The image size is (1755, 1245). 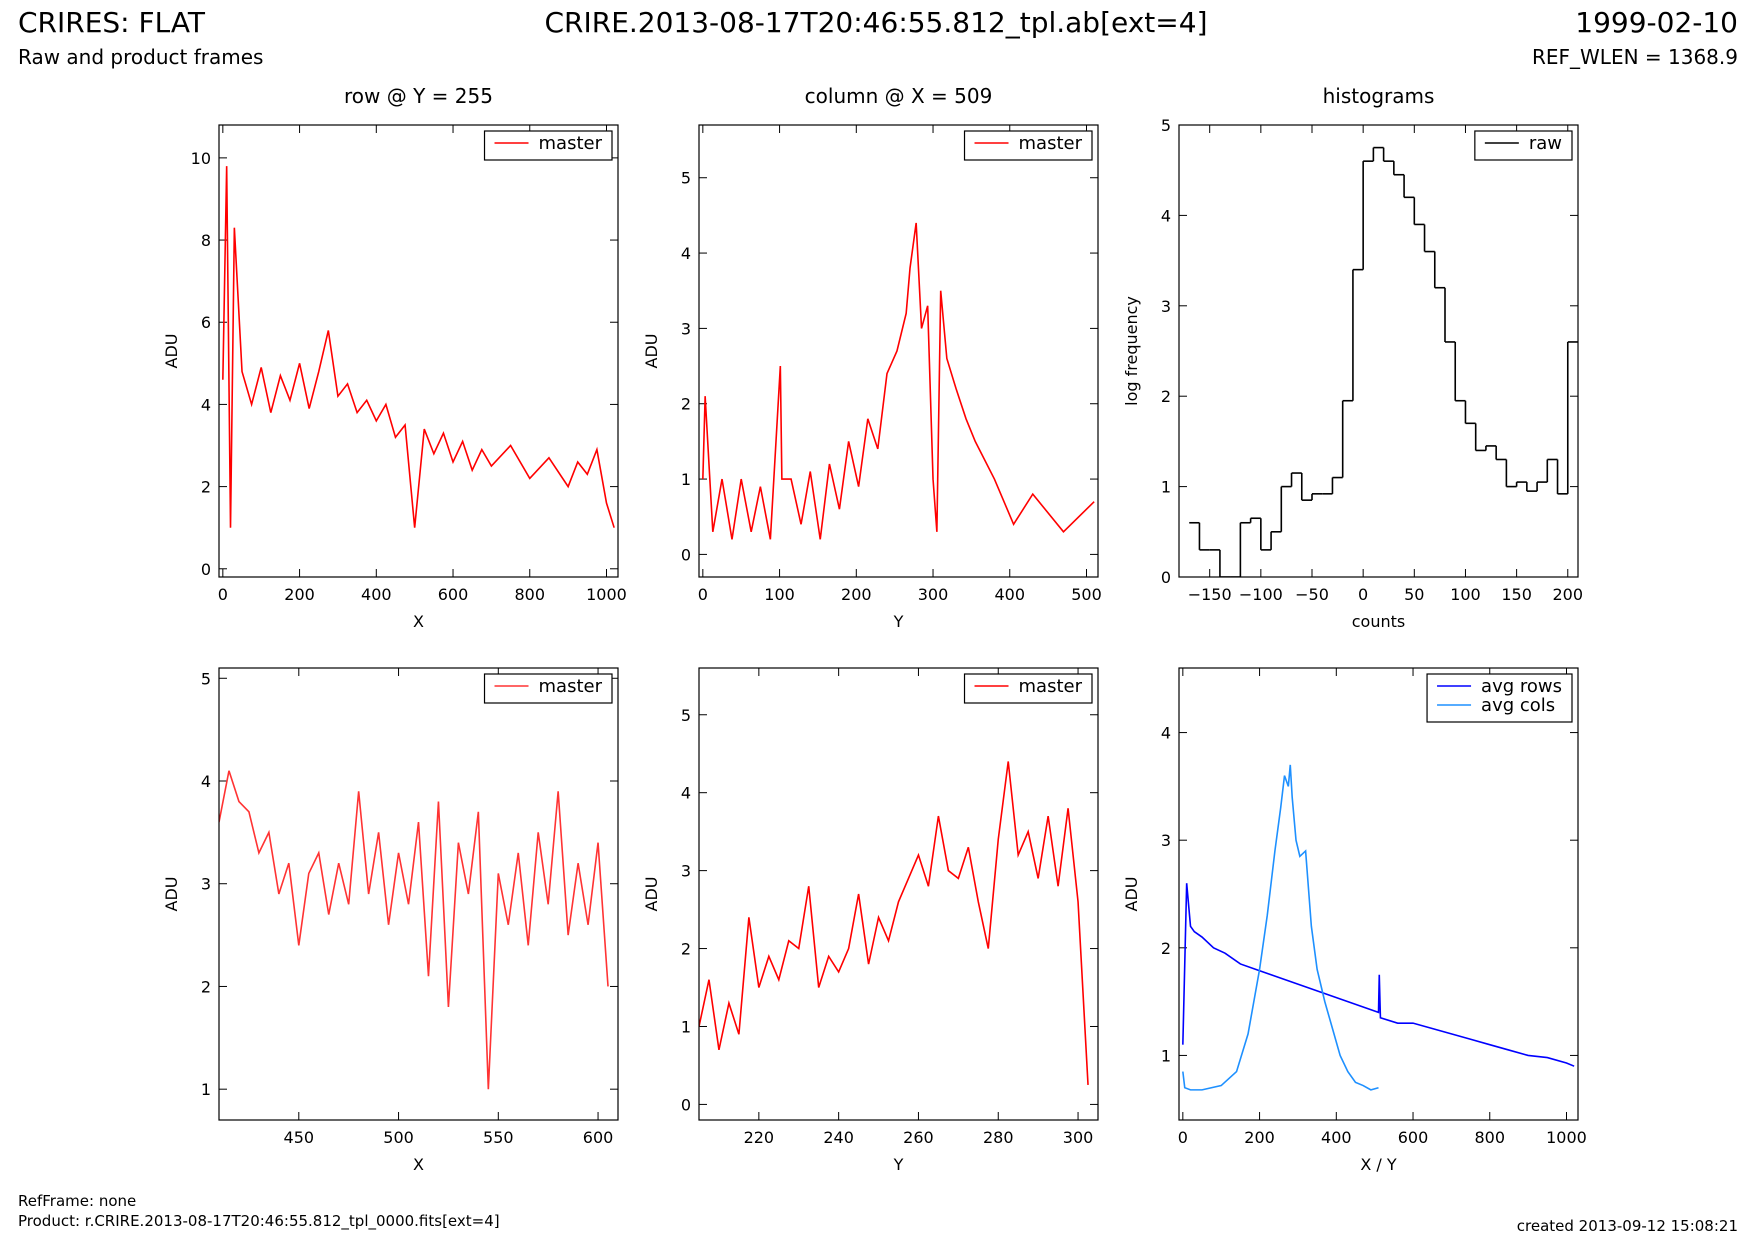 I want to click on step-connector, so click(x=1383, y=362).